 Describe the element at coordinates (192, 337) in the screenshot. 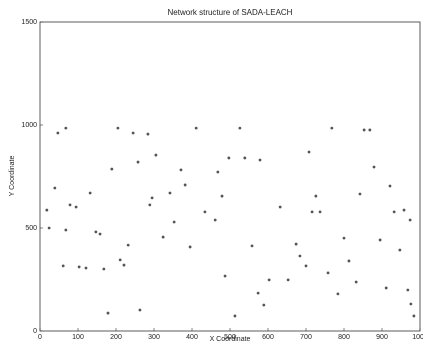

I see `x-tick-label: 400` at that location.